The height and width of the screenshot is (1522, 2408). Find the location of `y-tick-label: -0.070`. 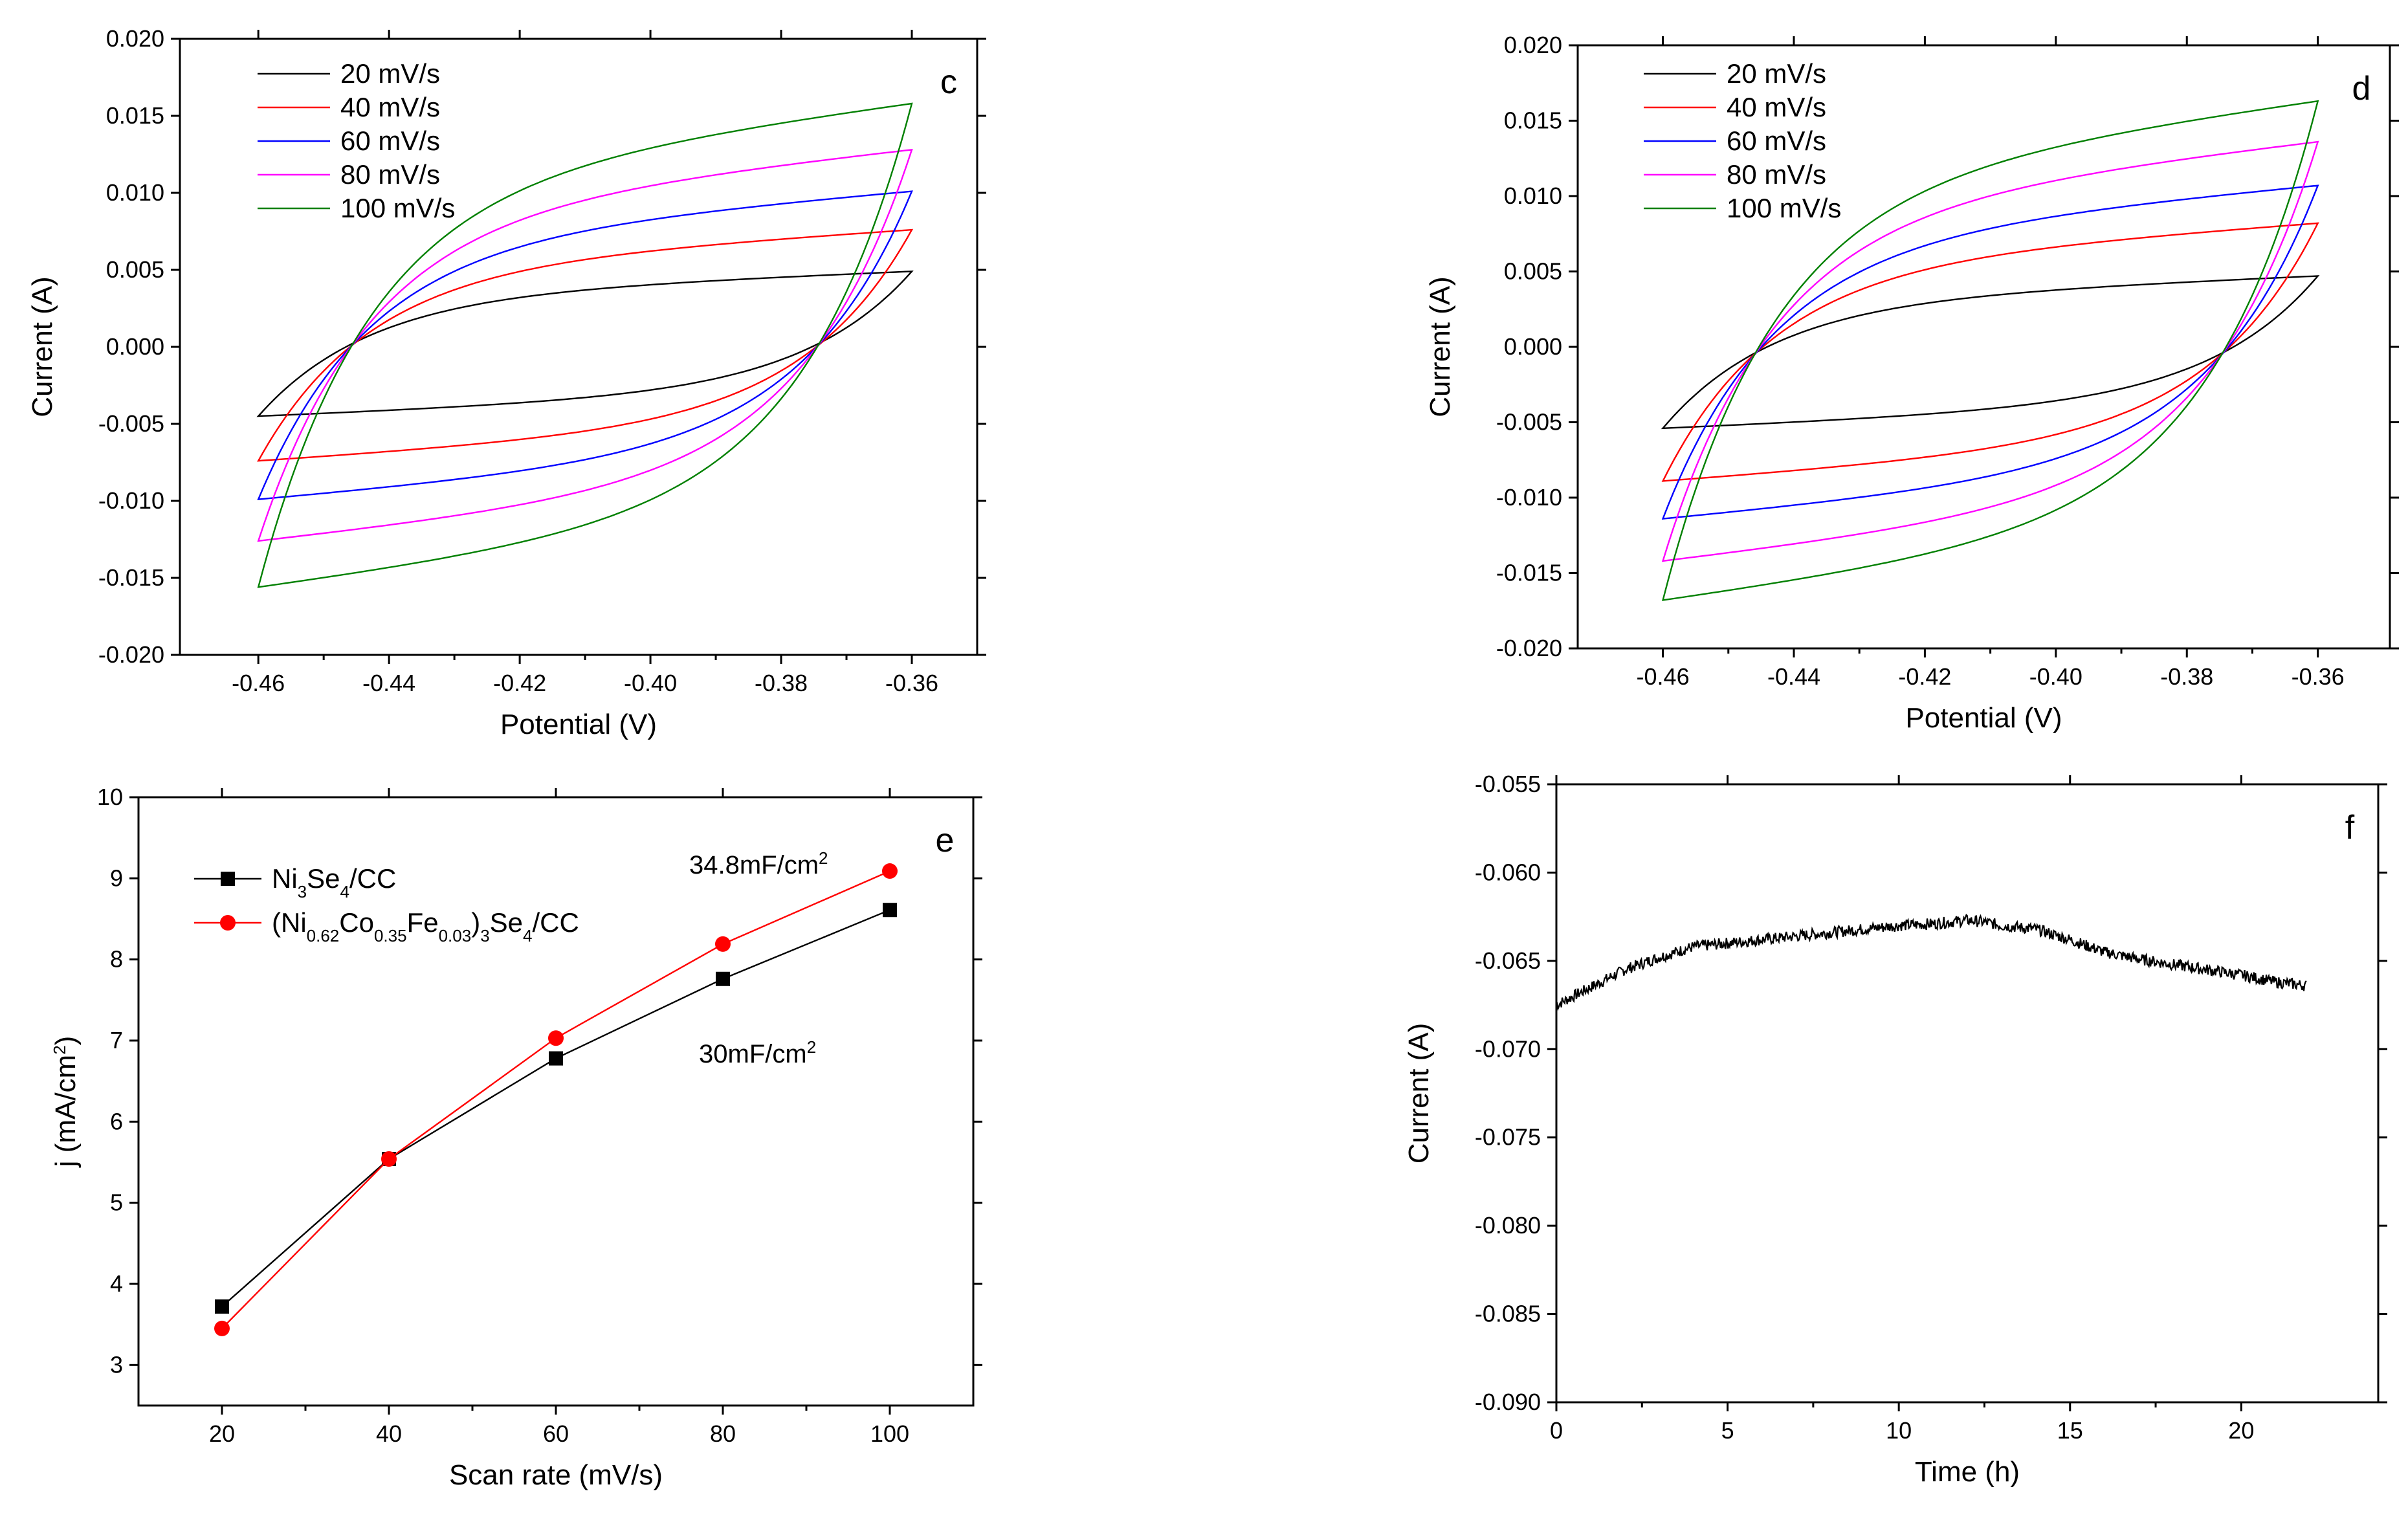

y-tick-label: -0.070 is located at coordinates (1508, 1048).